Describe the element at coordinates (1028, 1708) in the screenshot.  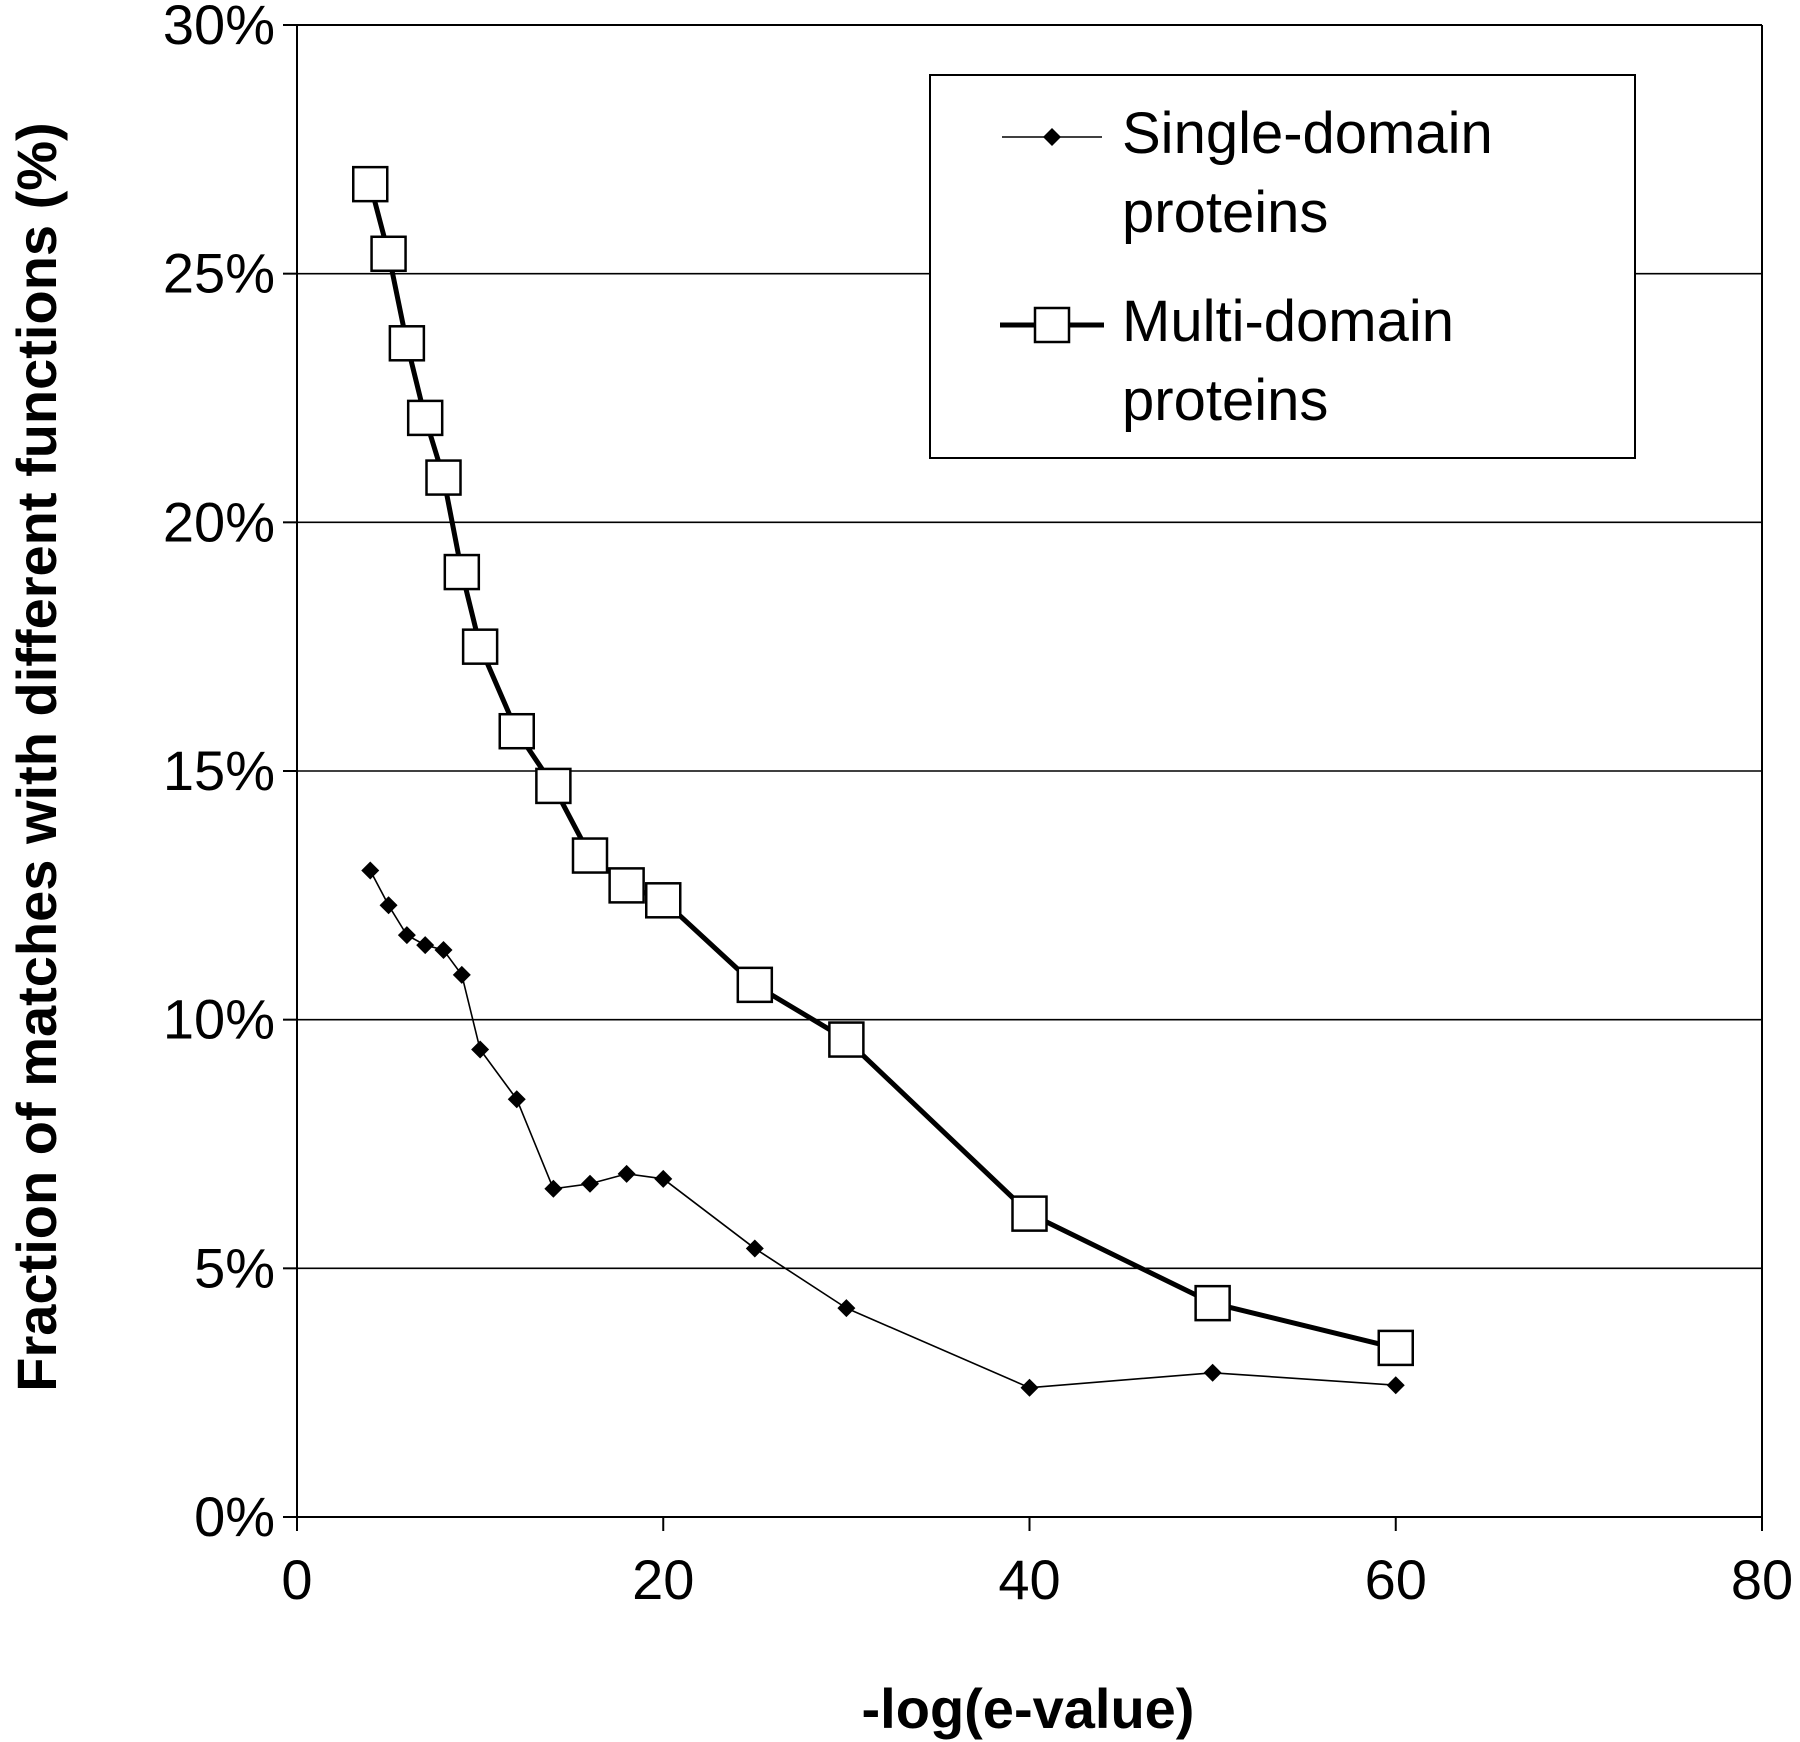
I see `x-axis-title: -log(e-value)` at that location.